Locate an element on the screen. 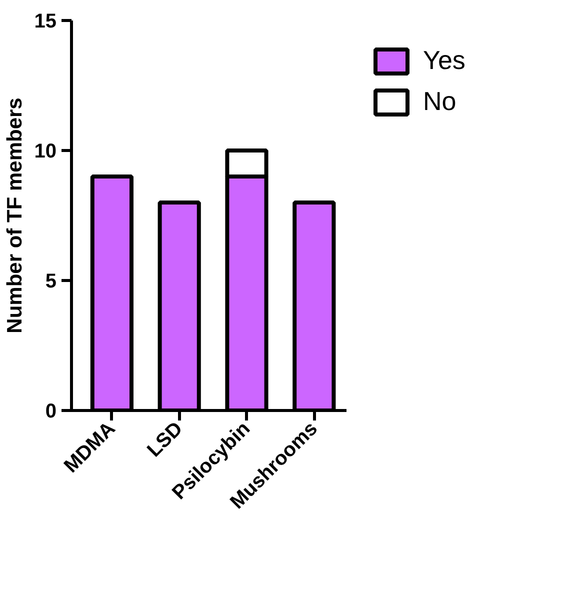 Image resolution: width=571 pixels, height=590 pixels. y-axis-title: Number of TF members is located at coordinates (14, 216).